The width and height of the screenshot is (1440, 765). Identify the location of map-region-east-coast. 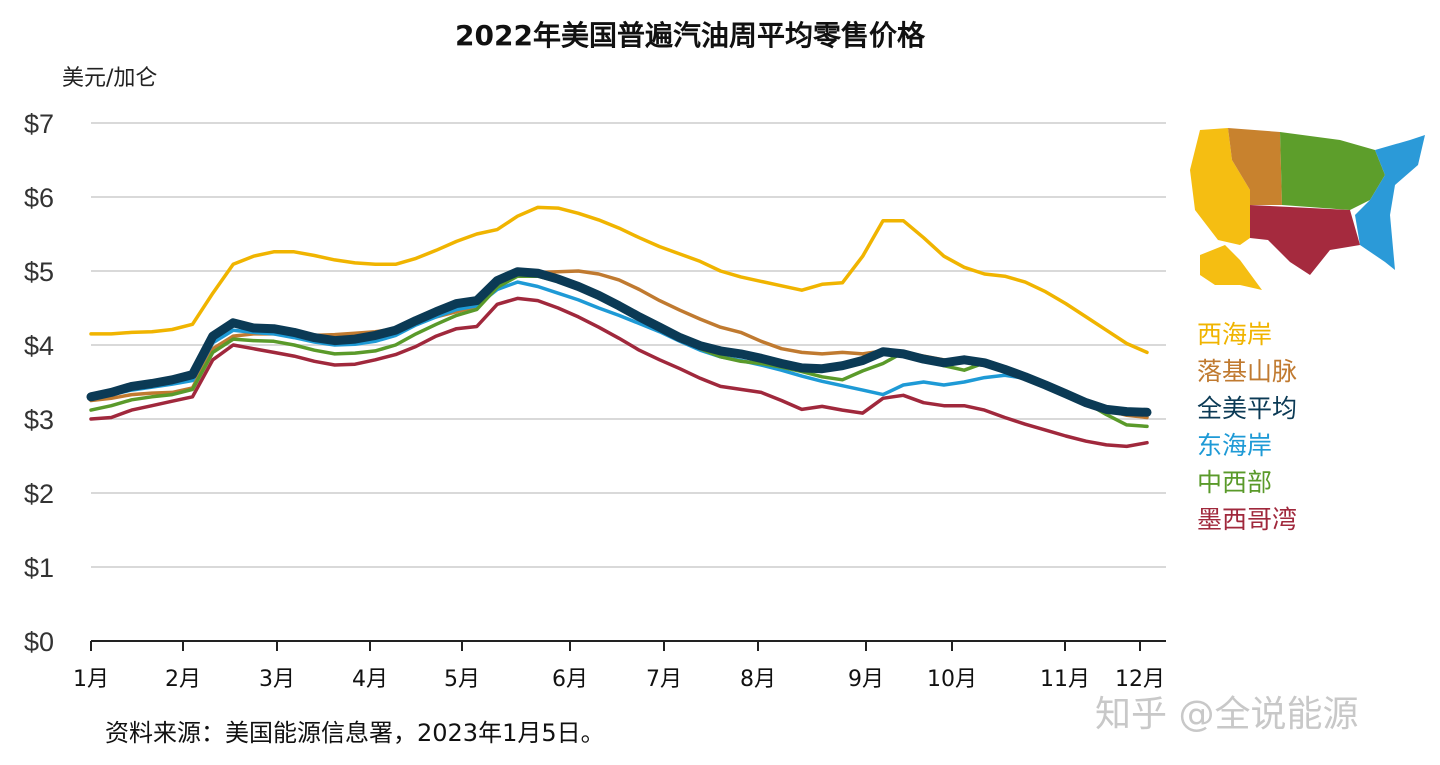
(1390, 202).